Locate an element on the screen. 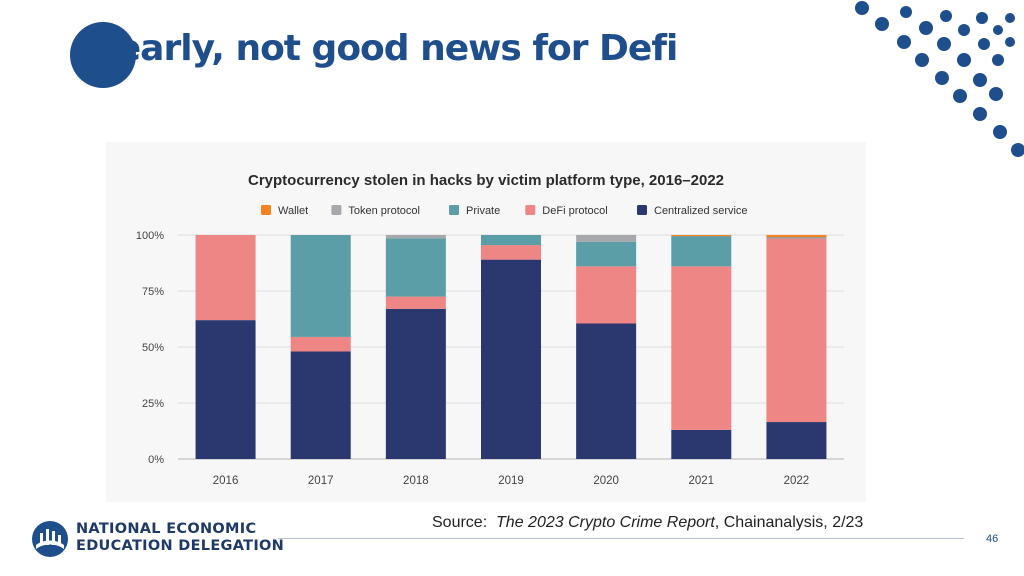 This screenshot has width=1024, height=576. decorative-dots is located at coordinates (939, 79).